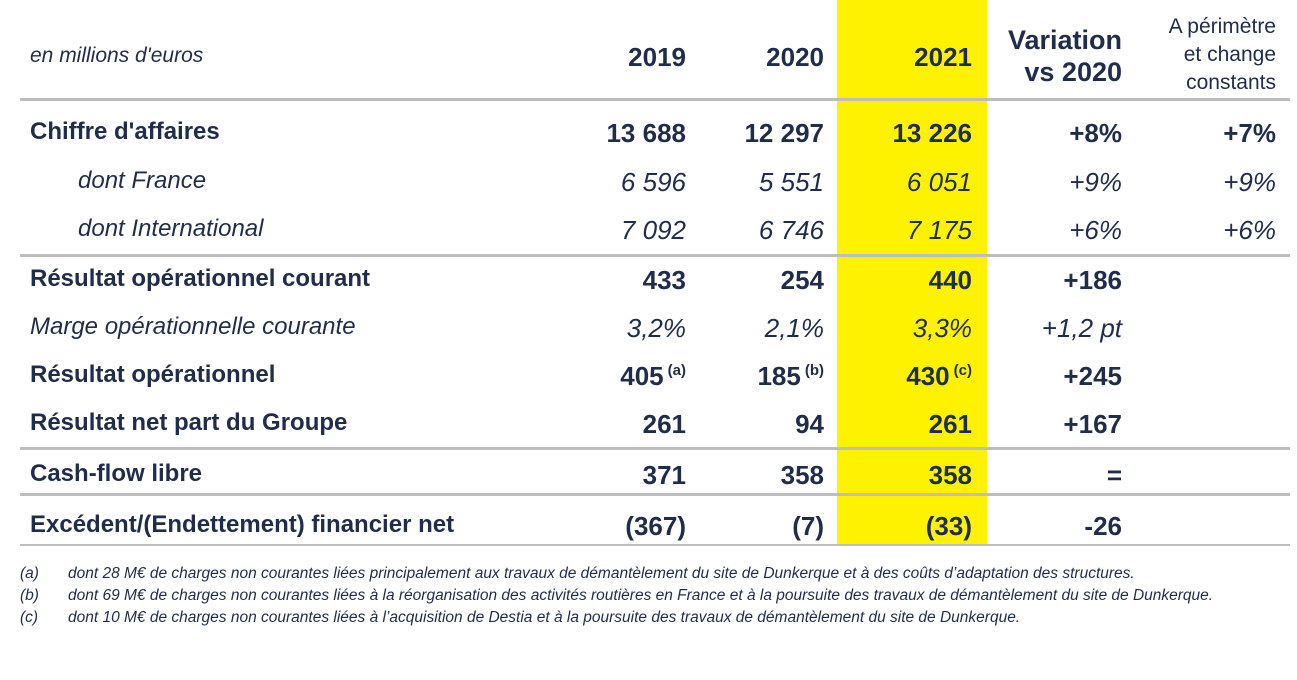  What do you see at coordinates (1249, 182) in the screenshot?
I see `cell-constant: +9%` at bounding box center [1249, 182].